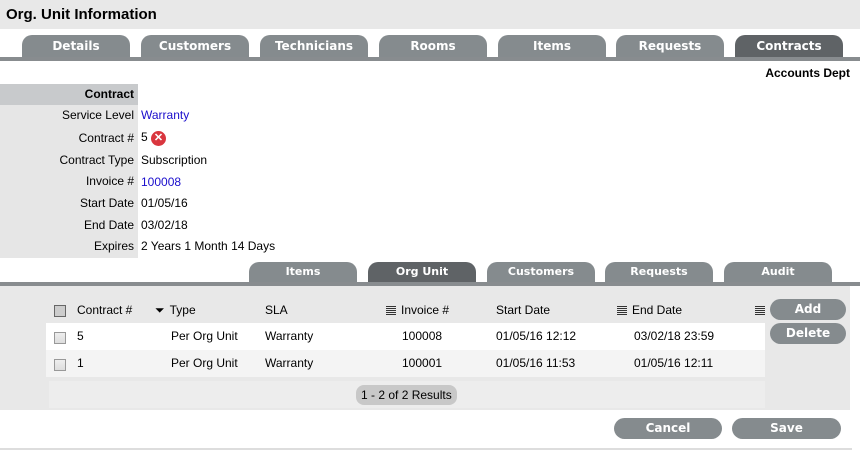  I want to click on cell-start-date: 01/05/16 11:53, so click(536, 363).